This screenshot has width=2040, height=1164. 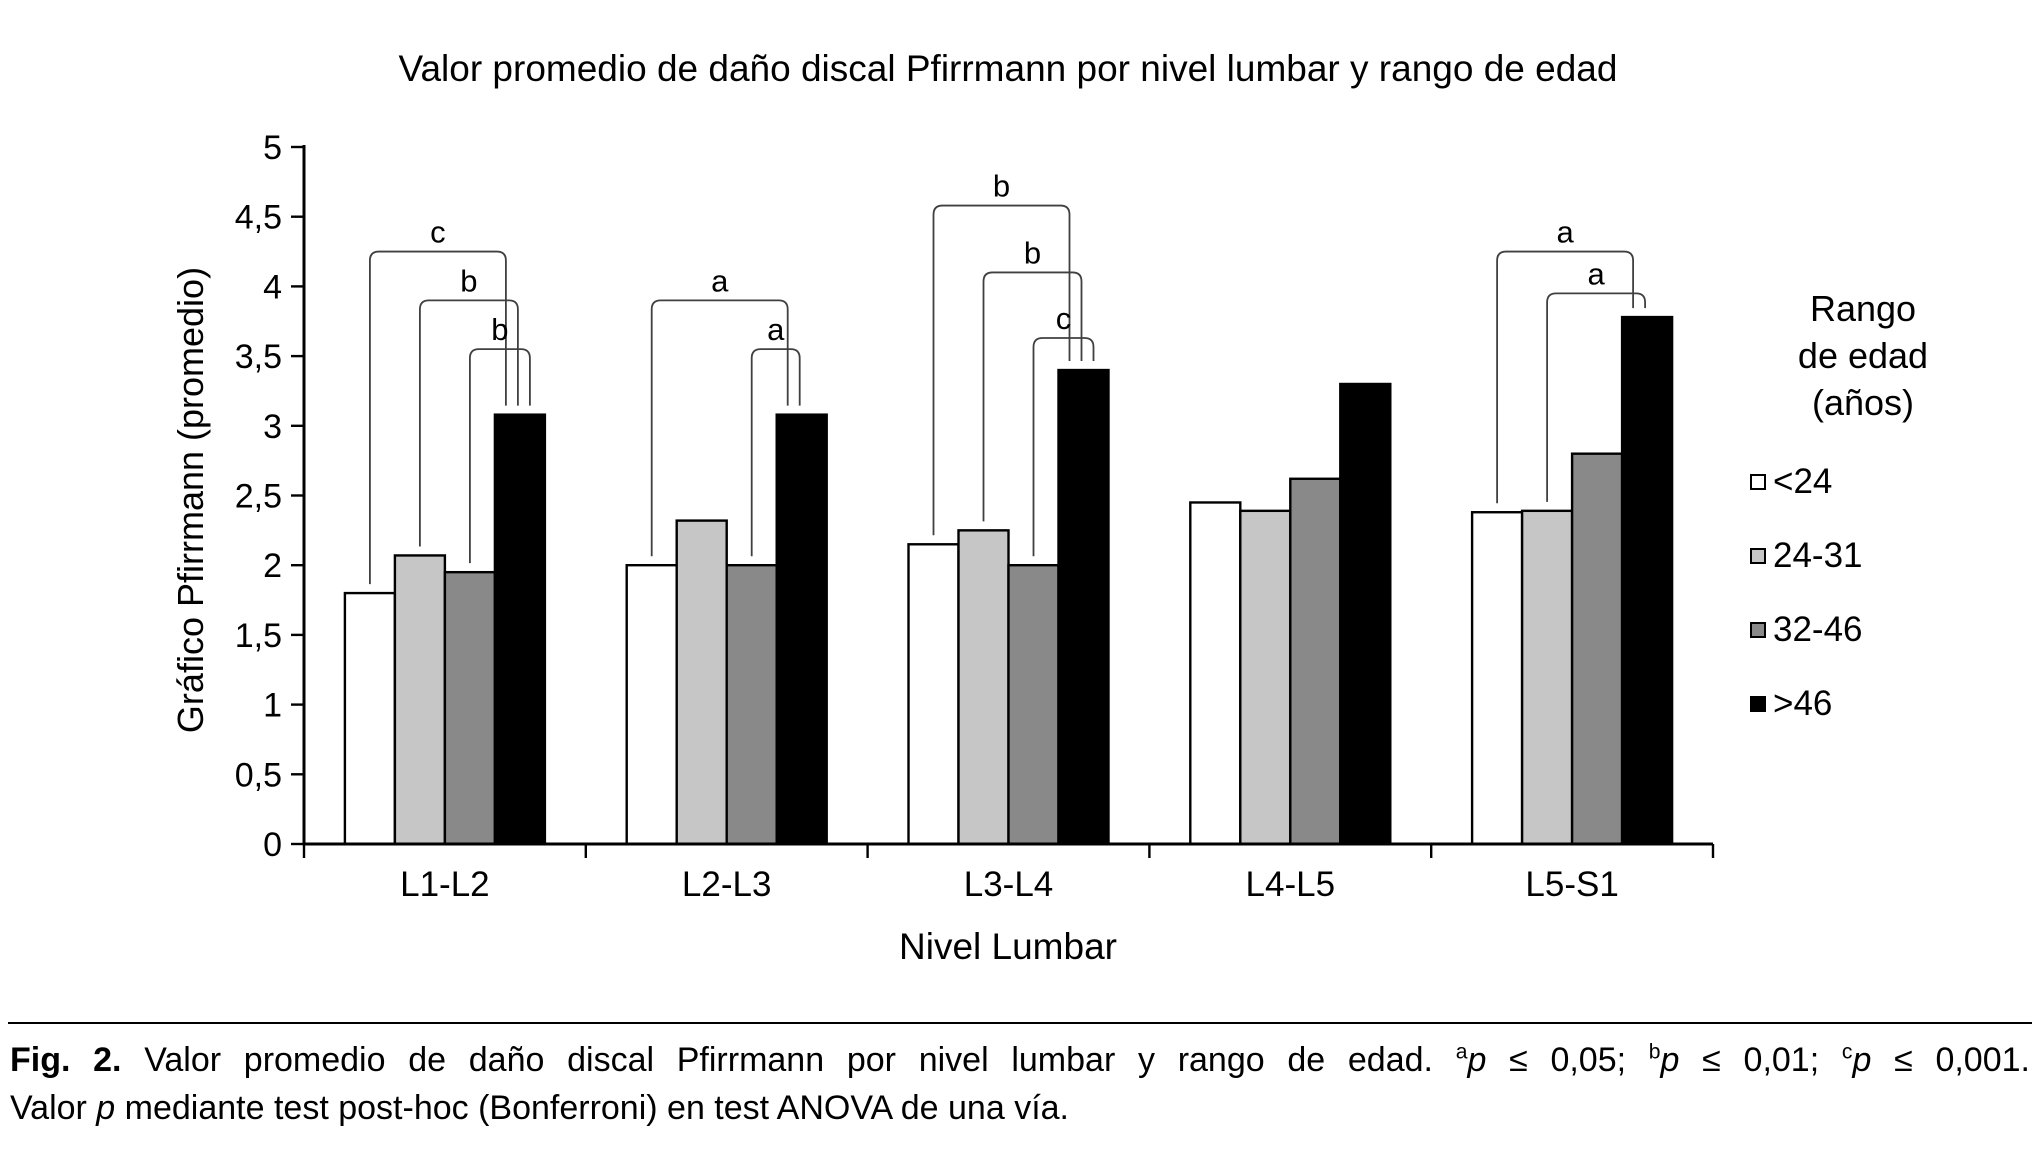 I want to click on y-tick-label: 2, so click(x=272, y=566).